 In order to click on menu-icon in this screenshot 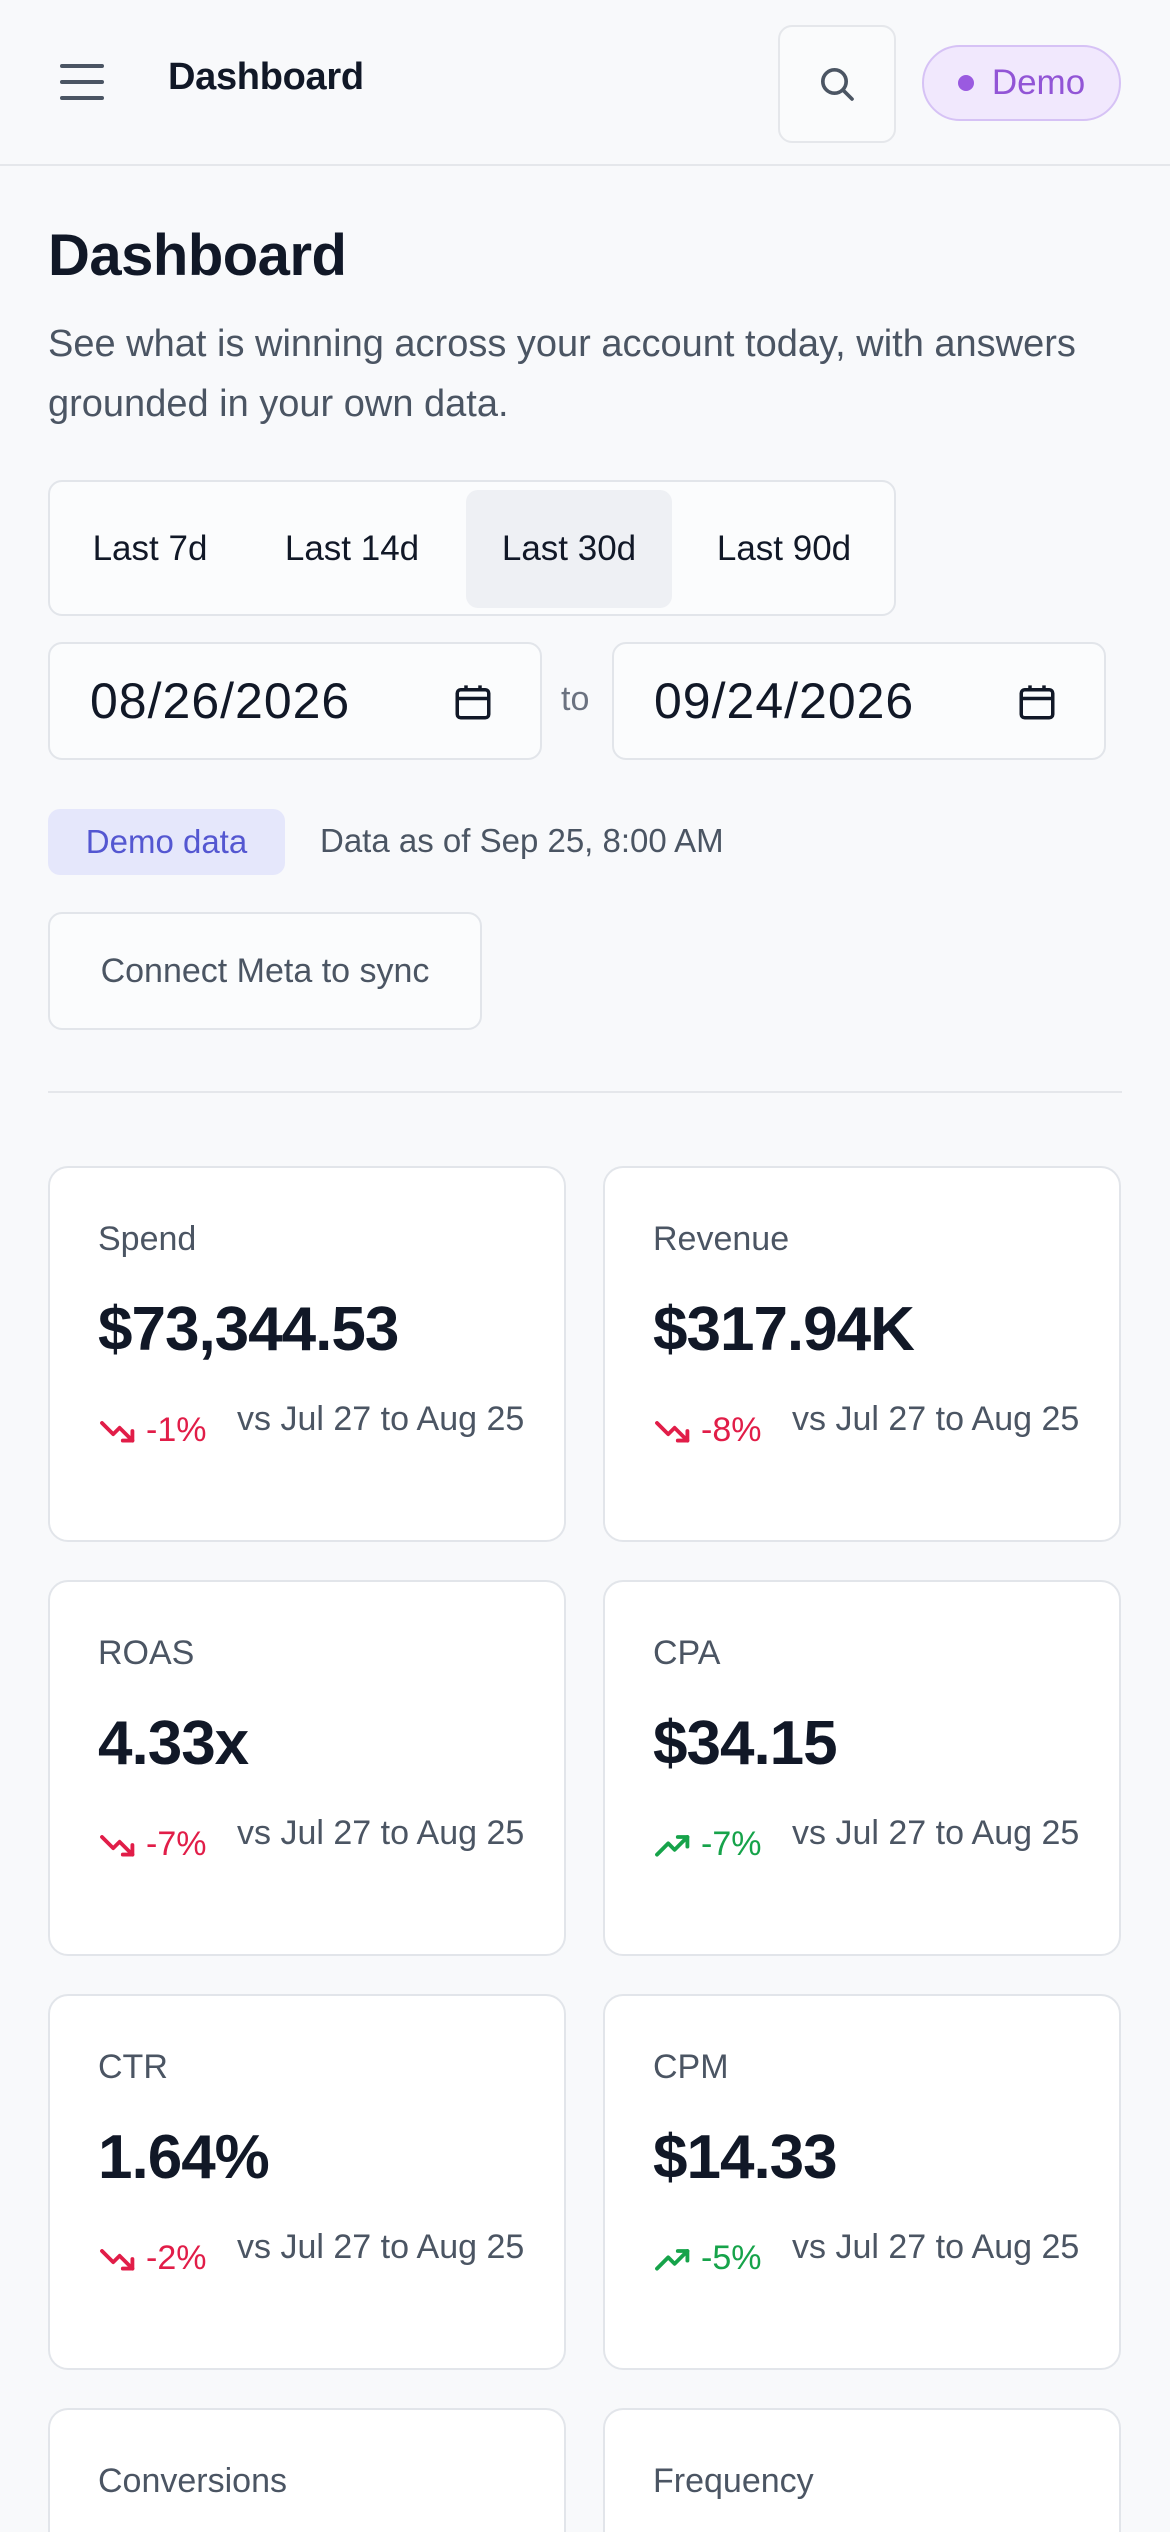, I will do `click(81, 82)`.